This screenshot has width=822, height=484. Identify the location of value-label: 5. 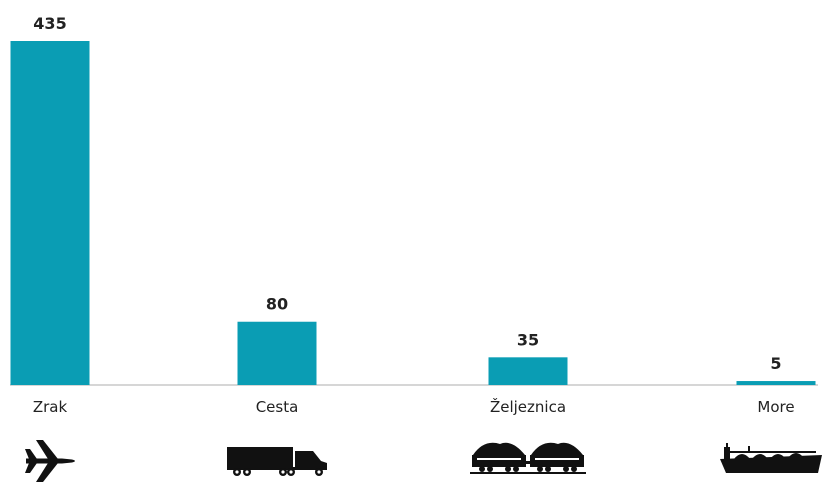
(775, 363).